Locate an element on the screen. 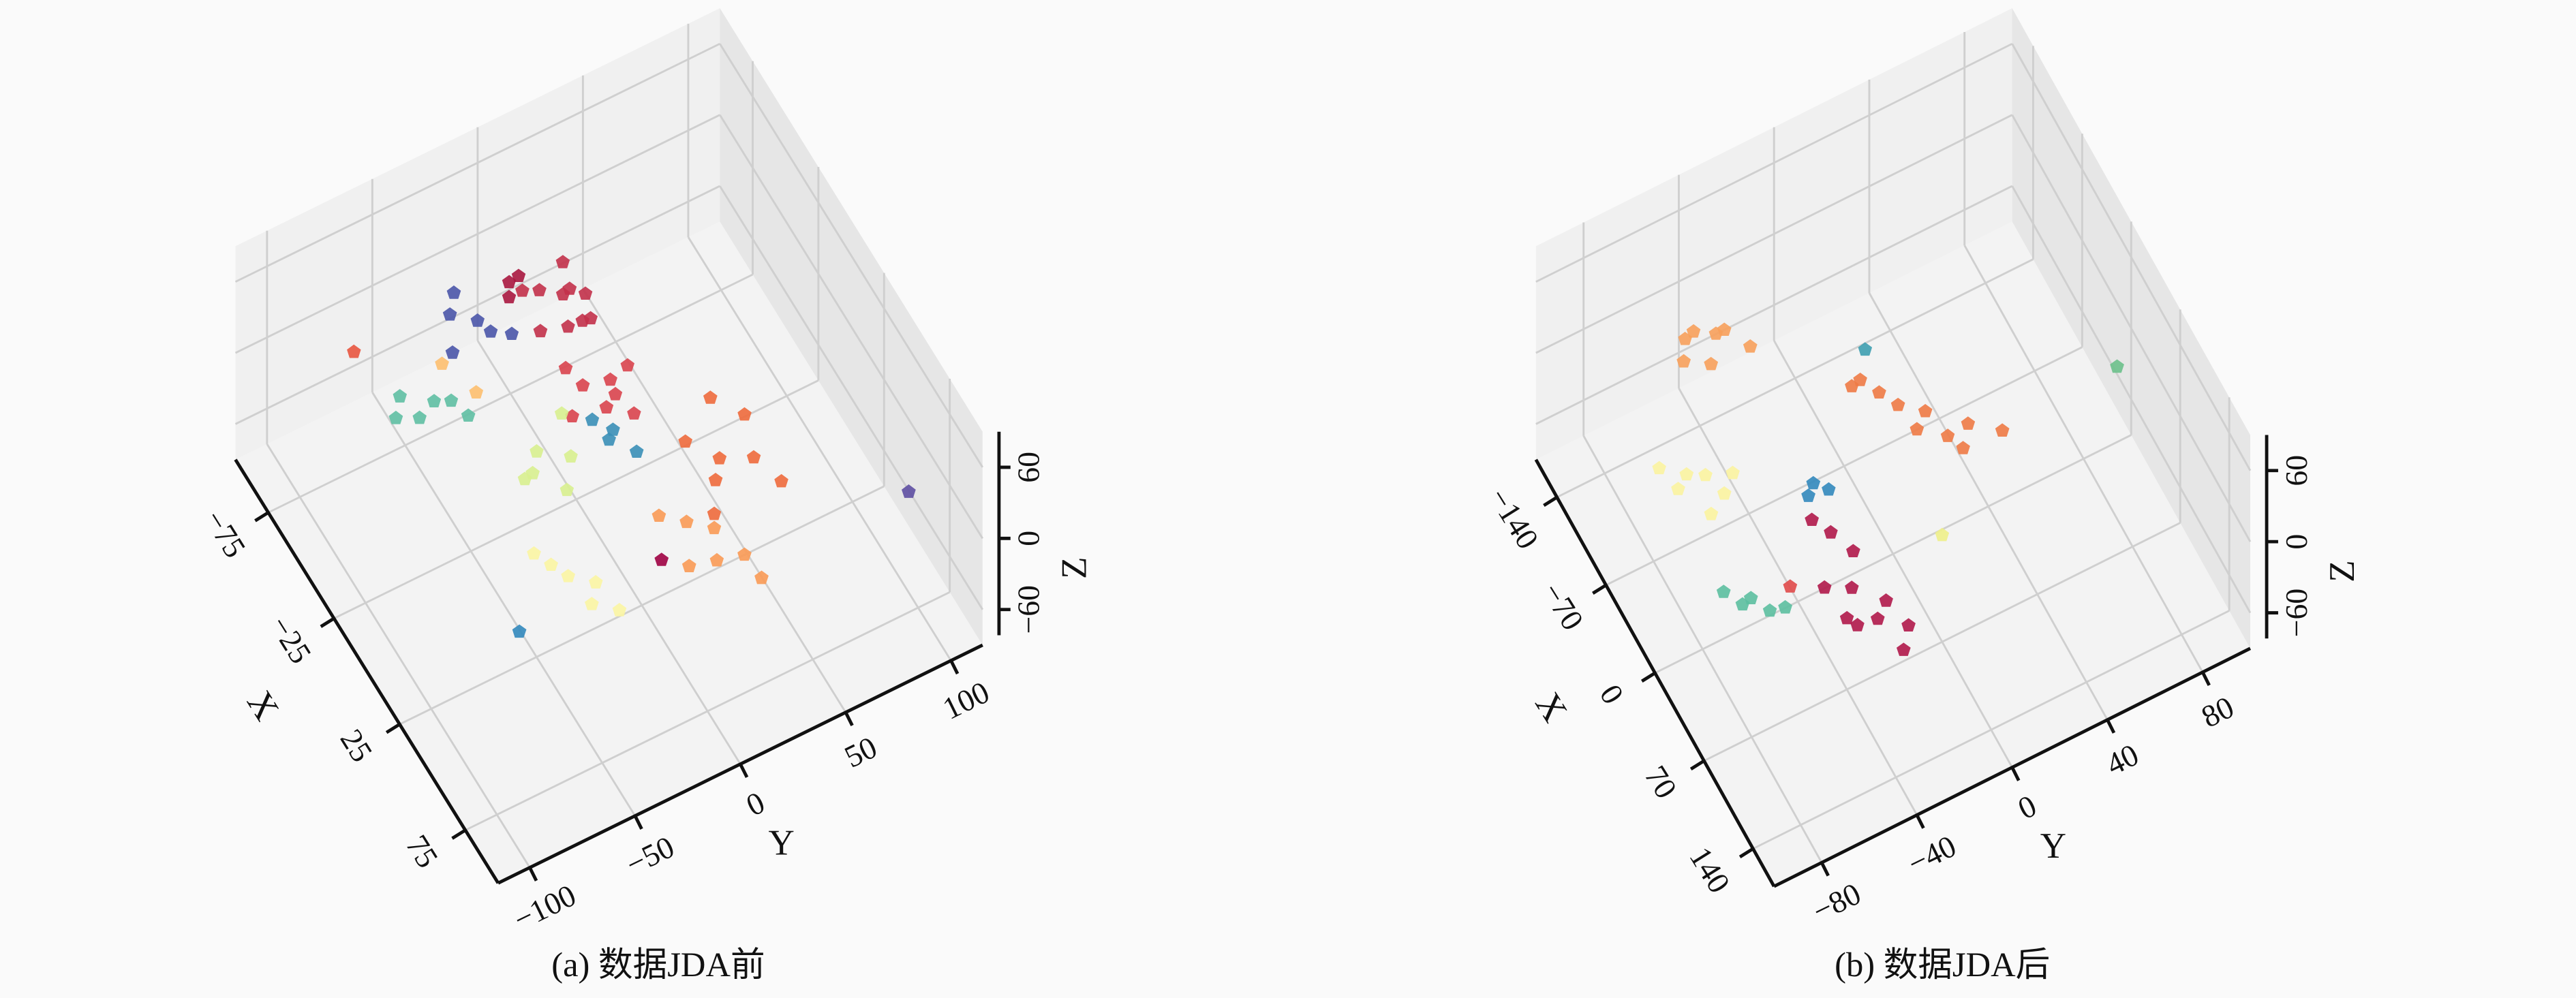 The width and height of the screenshot is (2576, 998). x-tick-label: 25 is located at coordinates (356, 745).